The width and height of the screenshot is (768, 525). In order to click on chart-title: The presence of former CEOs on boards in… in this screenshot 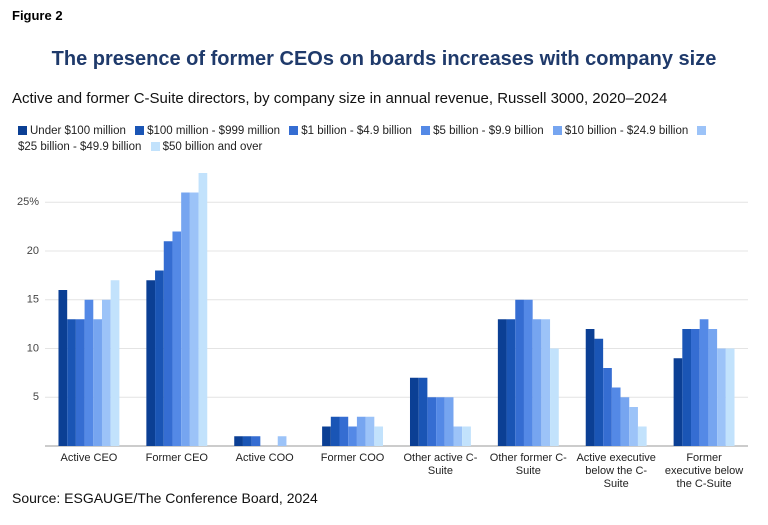, I will do `click(384, 59)`.